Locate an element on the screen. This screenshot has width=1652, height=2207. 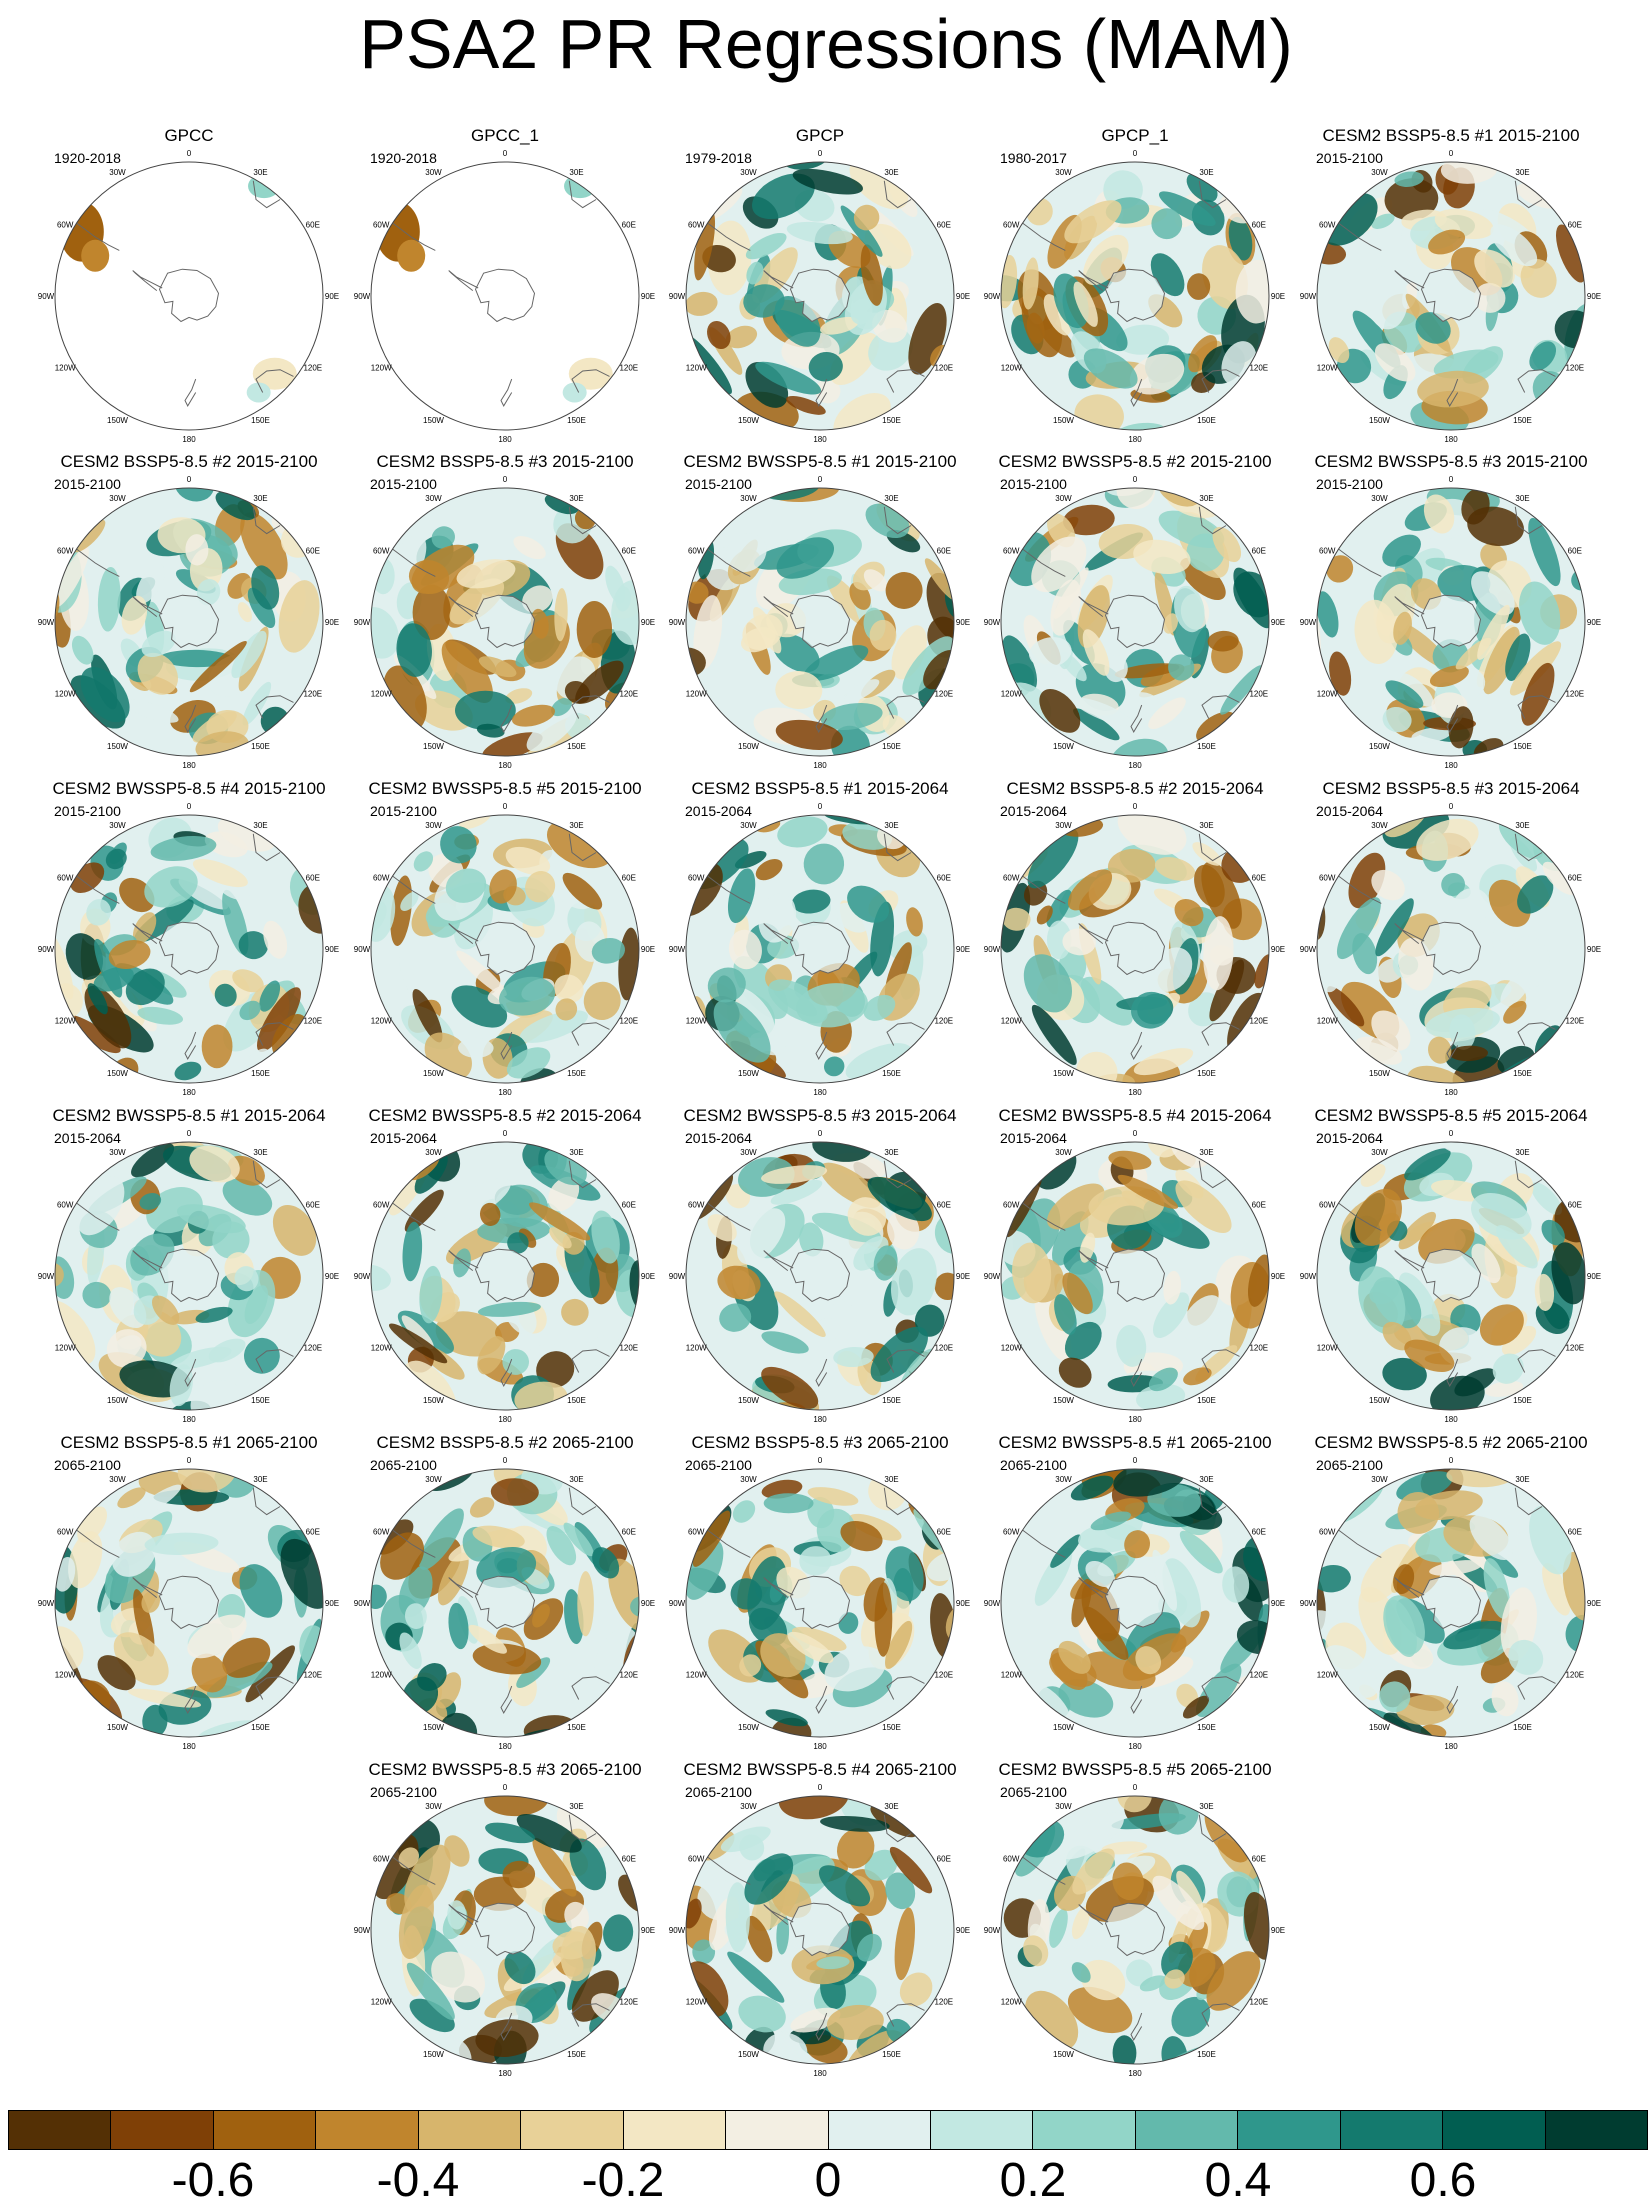
panel-period: 2015-2064 is located at coordinates (718, 811).